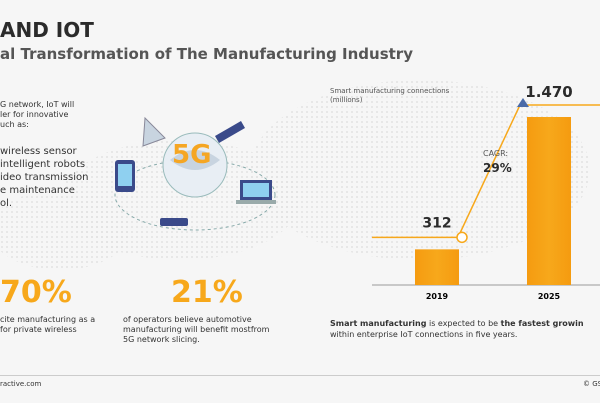  I want to click on intro-item: wireless sensor, so click(38, 151).